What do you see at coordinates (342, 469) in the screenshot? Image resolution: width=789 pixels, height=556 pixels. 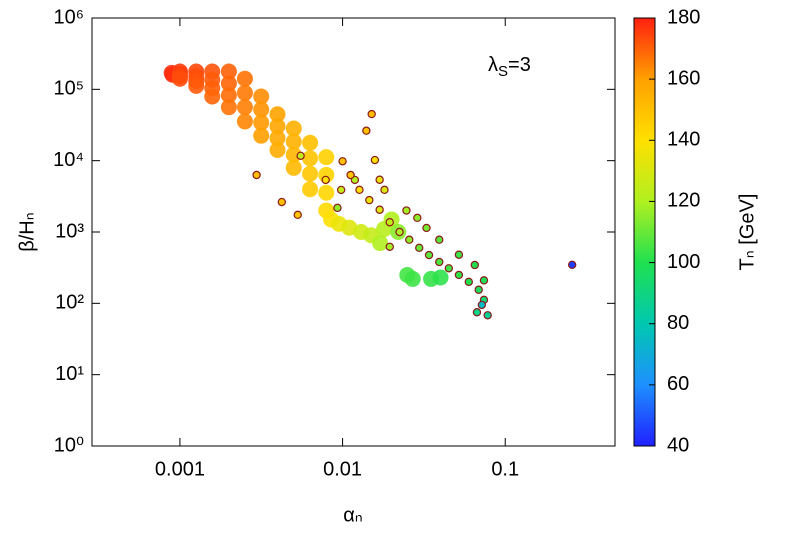 I see `x-tick-label: 0.01` at bounding box center [342, 469].